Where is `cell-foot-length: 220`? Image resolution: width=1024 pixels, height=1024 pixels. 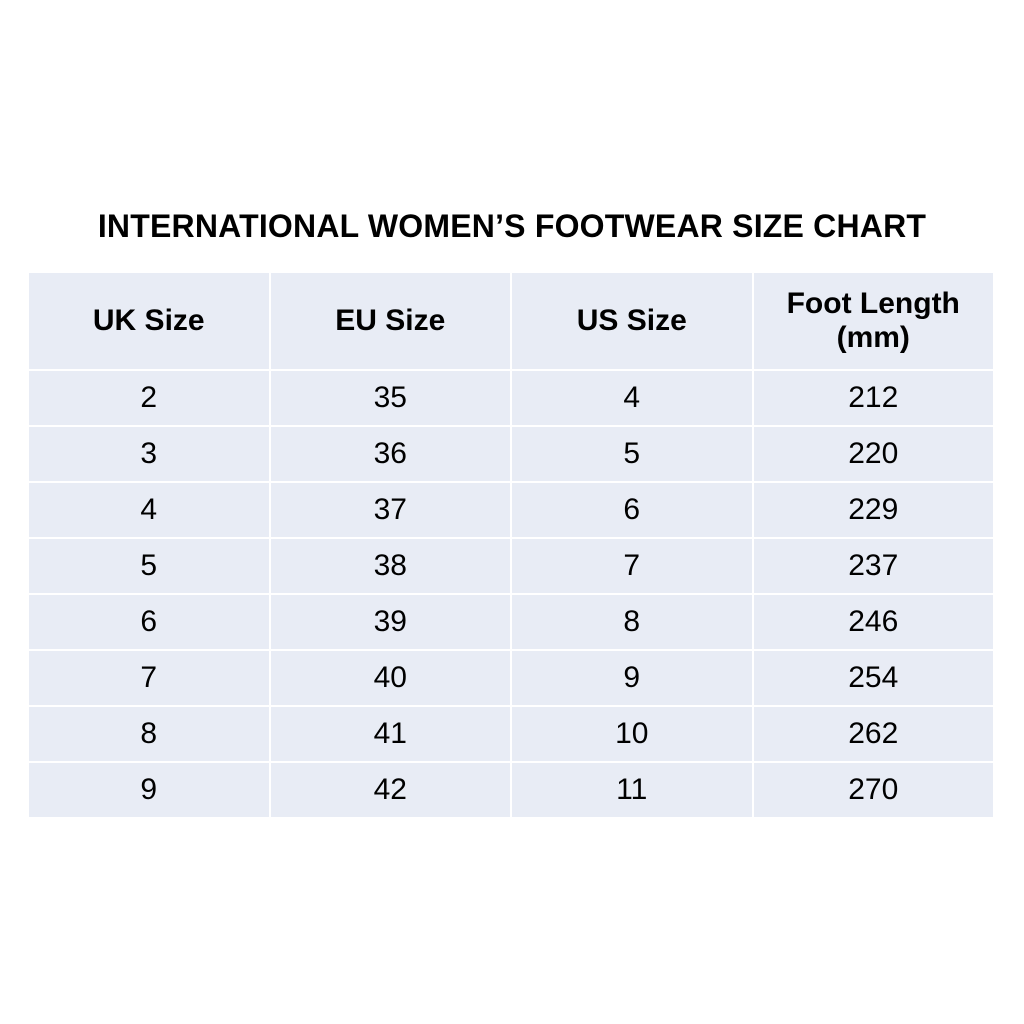 cell-foot-length: 220 is located at coordinates (873, 454).